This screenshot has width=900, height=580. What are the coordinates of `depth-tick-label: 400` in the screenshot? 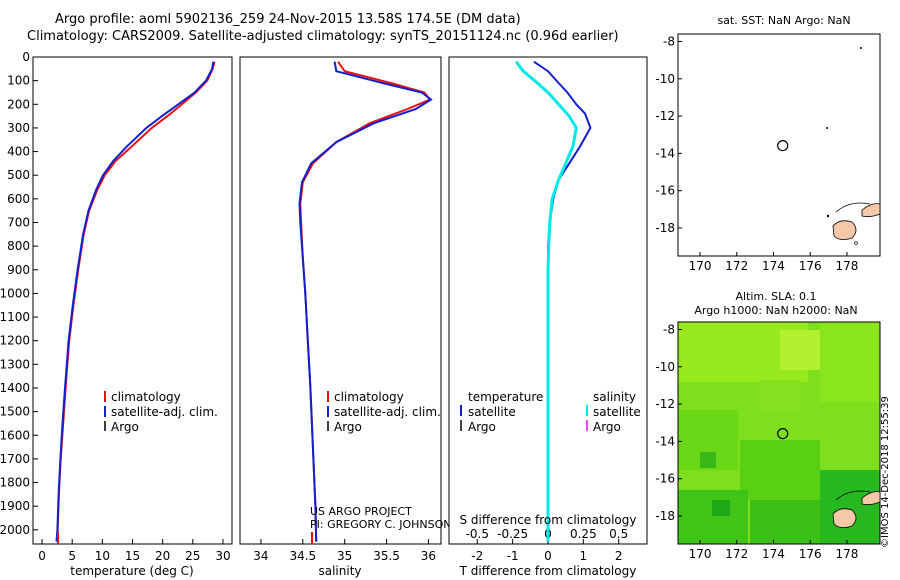 It's located at (18, 152).